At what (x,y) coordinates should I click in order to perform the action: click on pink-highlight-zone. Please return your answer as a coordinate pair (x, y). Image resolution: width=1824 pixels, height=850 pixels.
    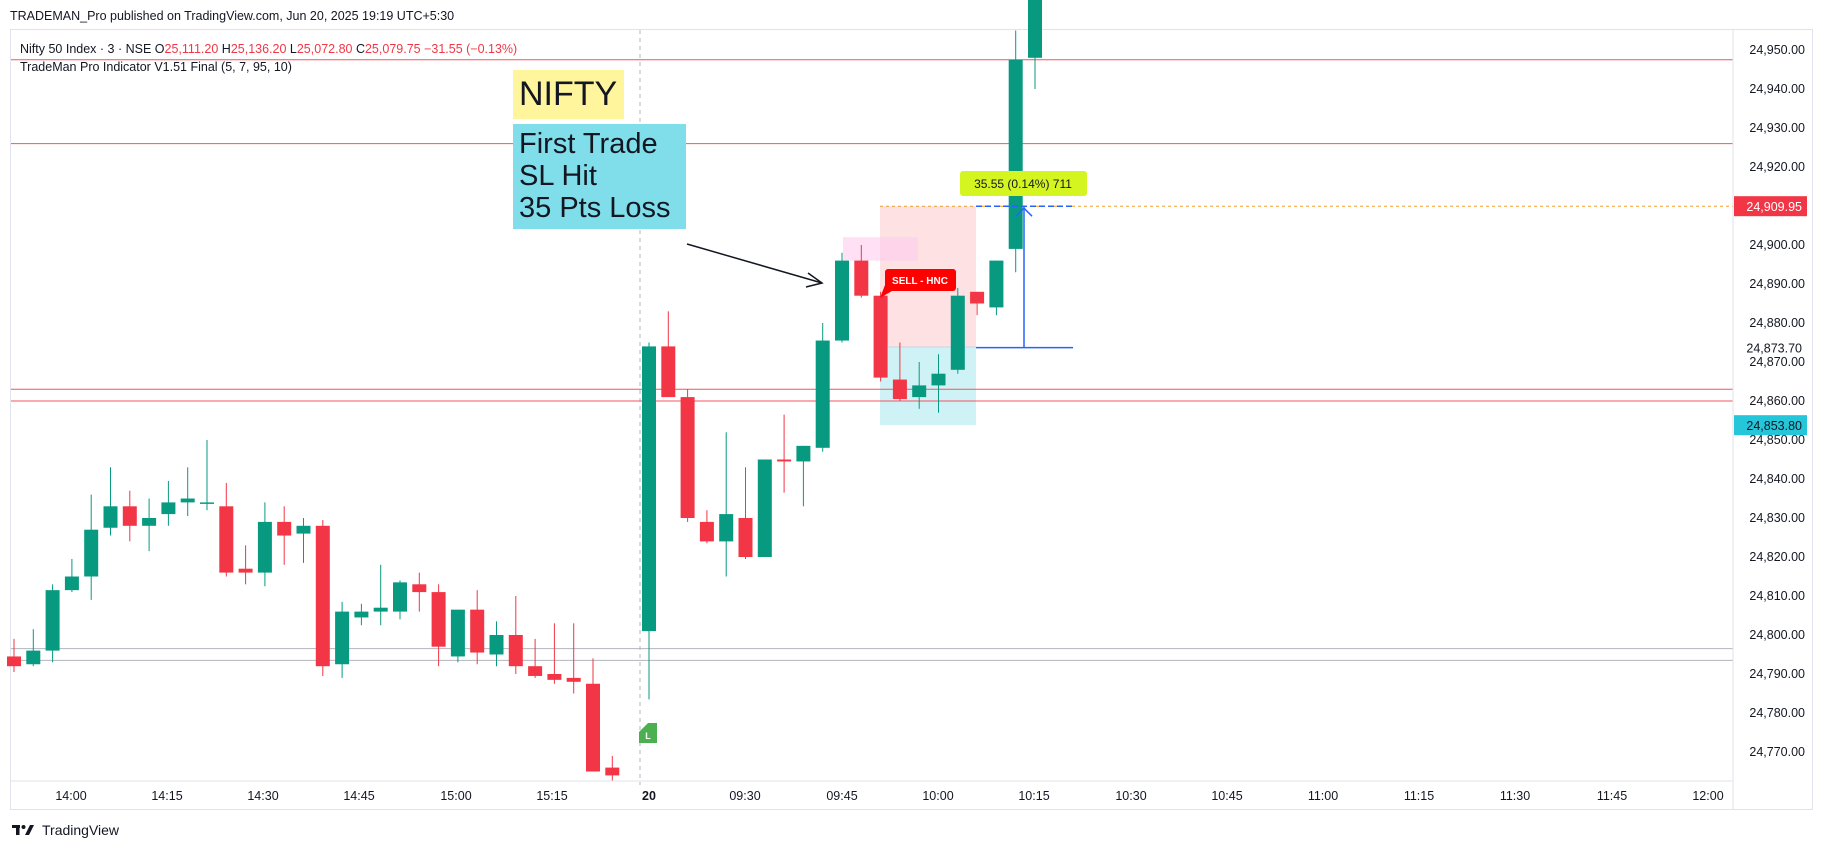
    Looking at the image, I should click on (880, 249).